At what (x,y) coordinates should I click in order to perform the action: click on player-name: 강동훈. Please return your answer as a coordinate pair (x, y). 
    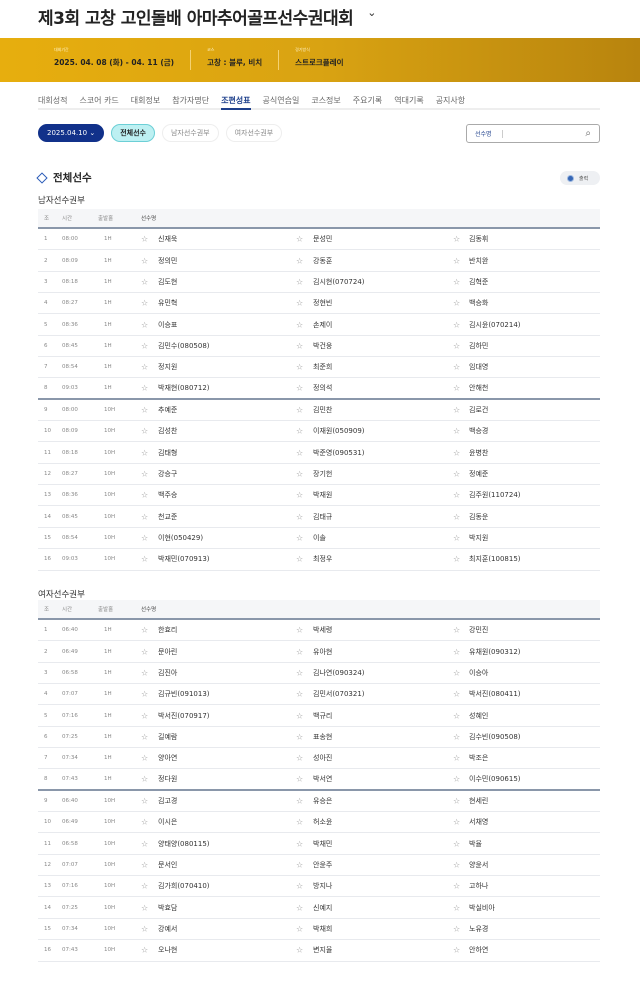
    Looking at the image, I should click on (323, 260).